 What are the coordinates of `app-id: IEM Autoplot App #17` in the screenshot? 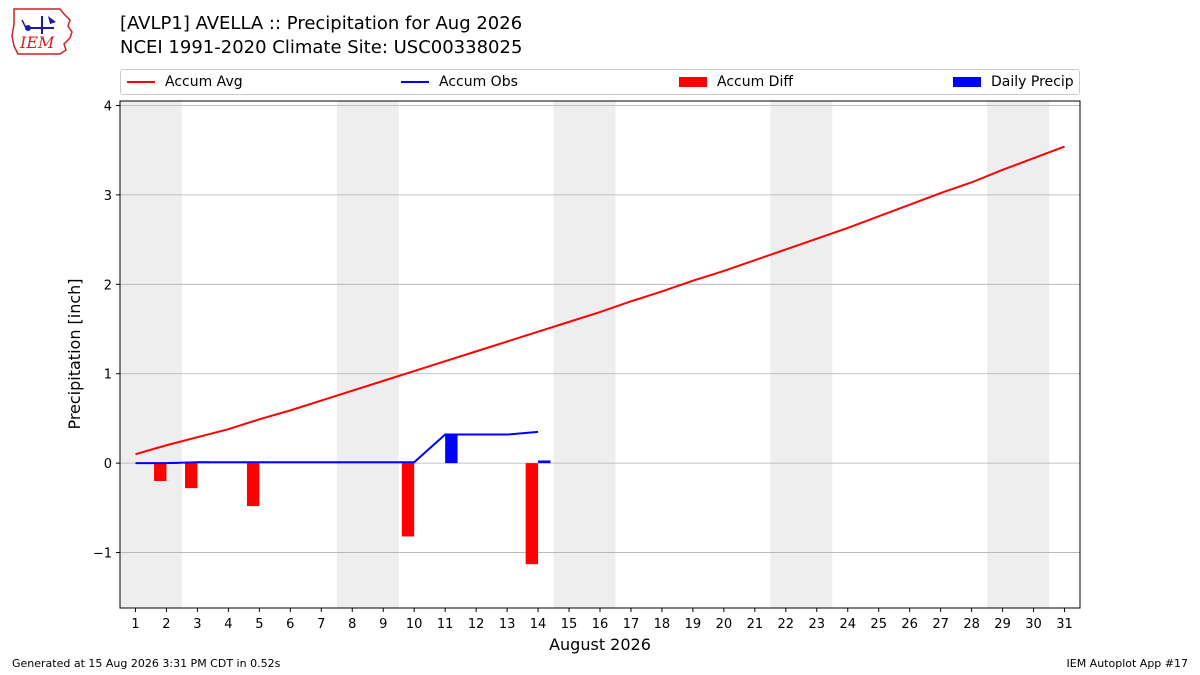 It's located at (1127, 663).